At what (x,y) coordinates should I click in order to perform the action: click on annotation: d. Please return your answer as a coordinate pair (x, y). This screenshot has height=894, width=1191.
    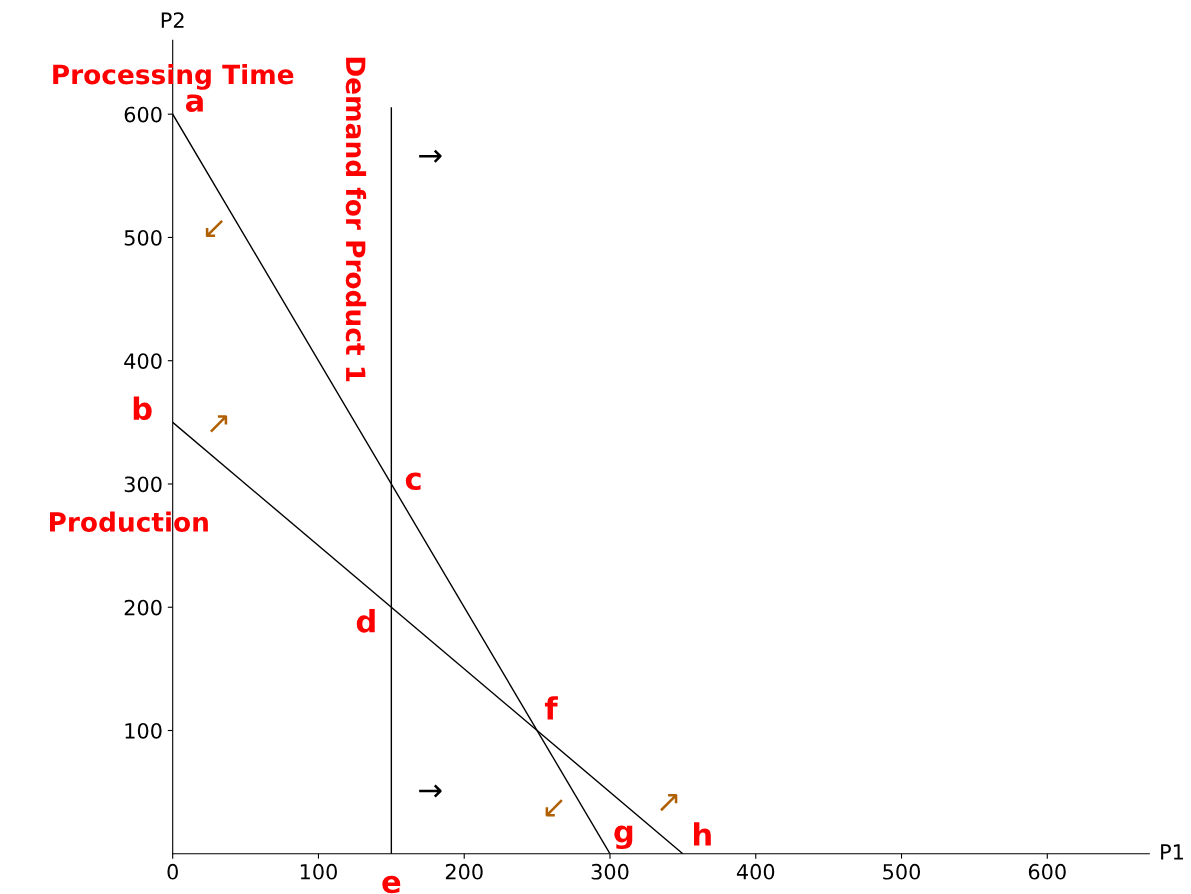
    Looking at the image, I should click on (365, 621).